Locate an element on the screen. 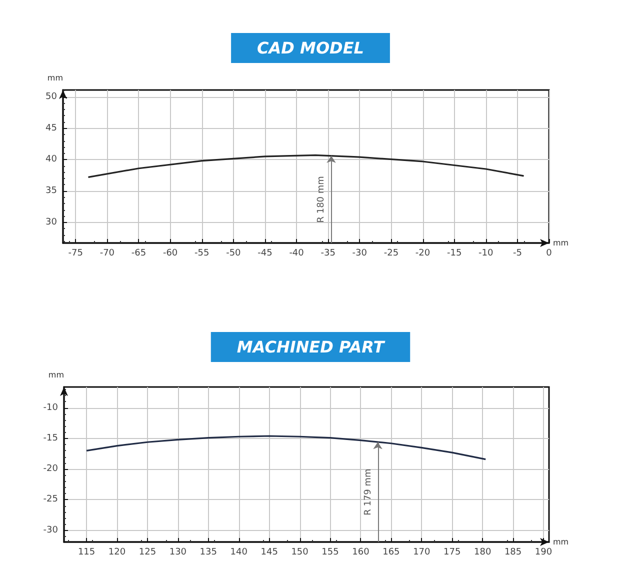  x-tick-label: 140 is located at coordinates (239, 553).